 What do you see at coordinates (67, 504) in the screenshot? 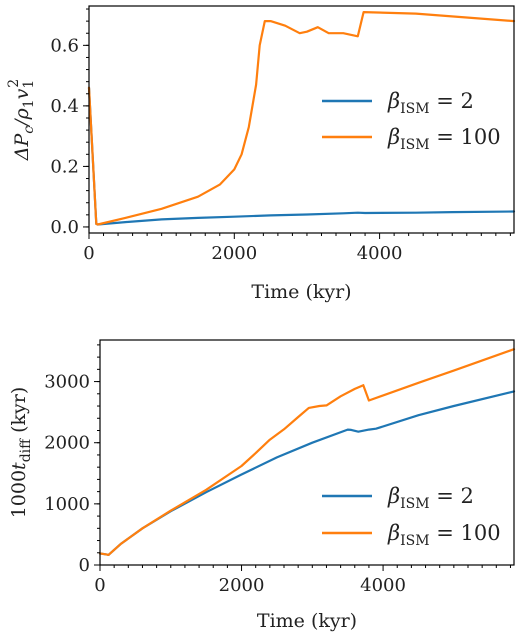
I see `y-tick-label: 1000` at bounding box center [67, 504].